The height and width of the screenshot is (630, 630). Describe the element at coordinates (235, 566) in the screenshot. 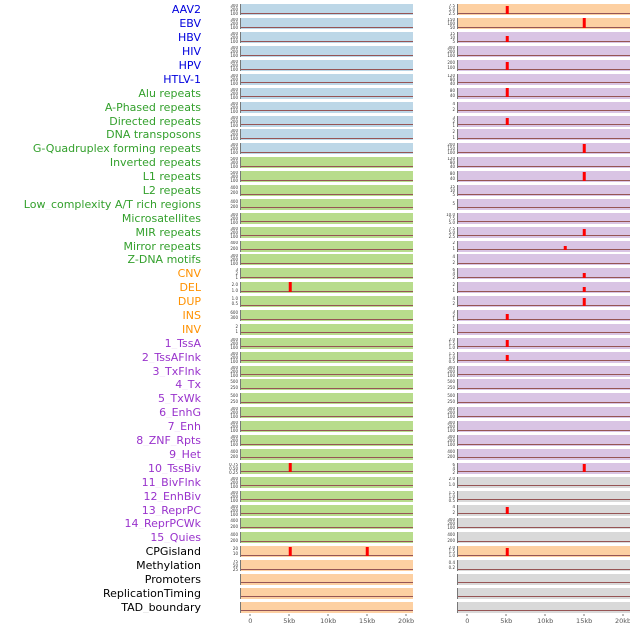

I see `y-axis-tick-label: 50` at that location.